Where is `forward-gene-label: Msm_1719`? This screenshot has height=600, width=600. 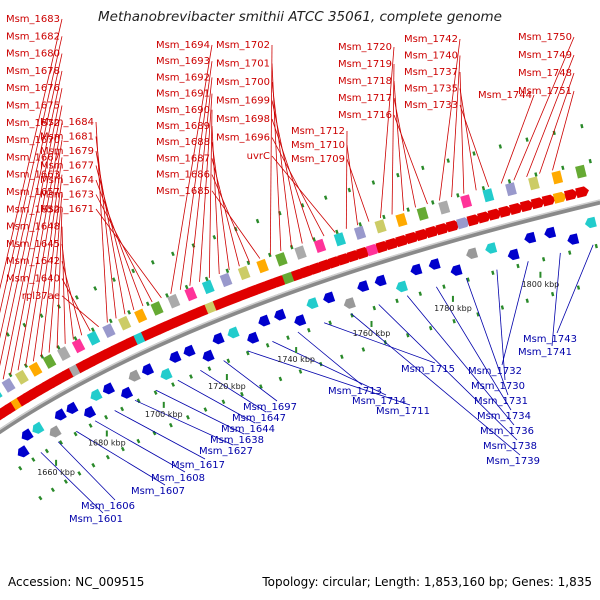 forward-gene-label: Msm_1719 is located at coordinates (365, 64).